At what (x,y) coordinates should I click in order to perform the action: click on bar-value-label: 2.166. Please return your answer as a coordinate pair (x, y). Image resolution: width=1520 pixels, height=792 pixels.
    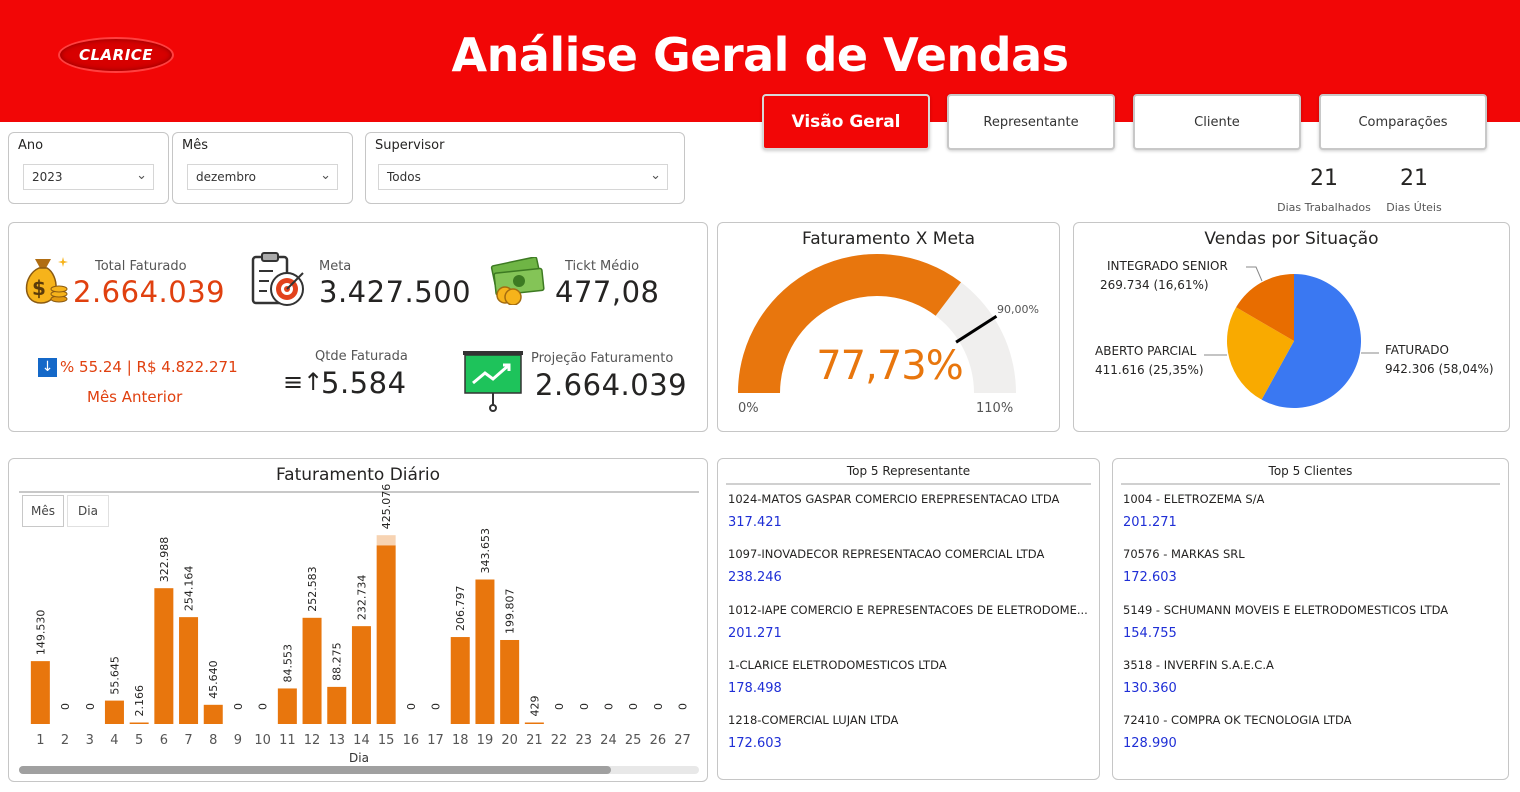
    Looking at the image, I should click on (139, 701).